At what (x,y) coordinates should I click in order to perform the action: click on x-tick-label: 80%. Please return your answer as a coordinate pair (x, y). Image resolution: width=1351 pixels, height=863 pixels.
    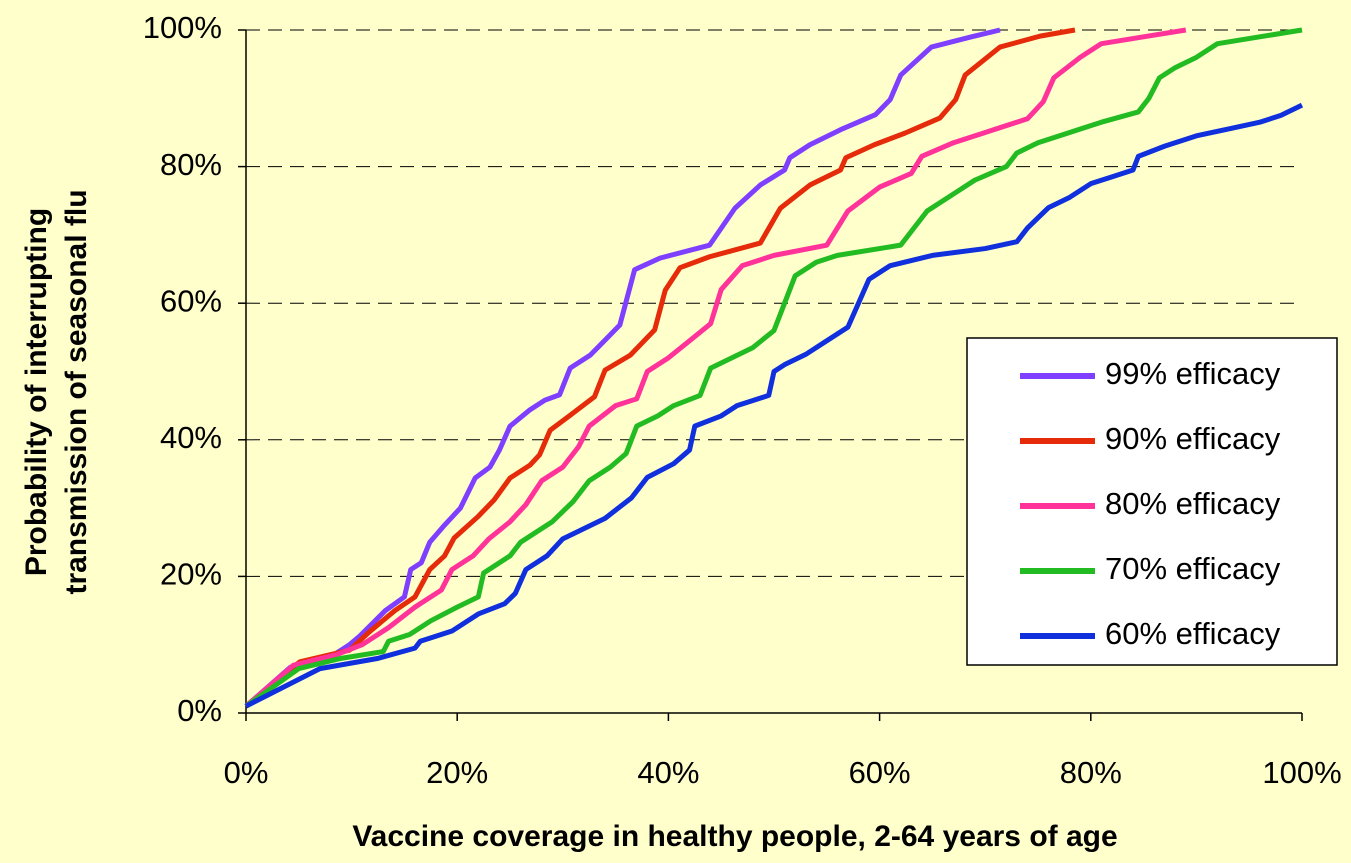
    Looking at the image, I should click on (1091, 772).